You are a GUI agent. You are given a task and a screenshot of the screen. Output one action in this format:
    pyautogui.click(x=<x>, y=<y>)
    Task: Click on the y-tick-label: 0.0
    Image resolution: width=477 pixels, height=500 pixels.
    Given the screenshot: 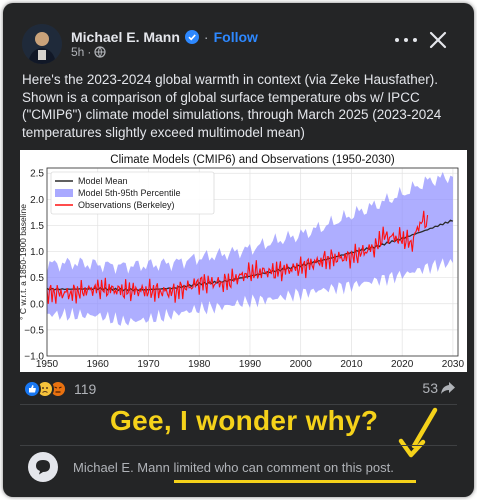 What is the action you would take?
    pyautogui.click(x=37, y=304)
    